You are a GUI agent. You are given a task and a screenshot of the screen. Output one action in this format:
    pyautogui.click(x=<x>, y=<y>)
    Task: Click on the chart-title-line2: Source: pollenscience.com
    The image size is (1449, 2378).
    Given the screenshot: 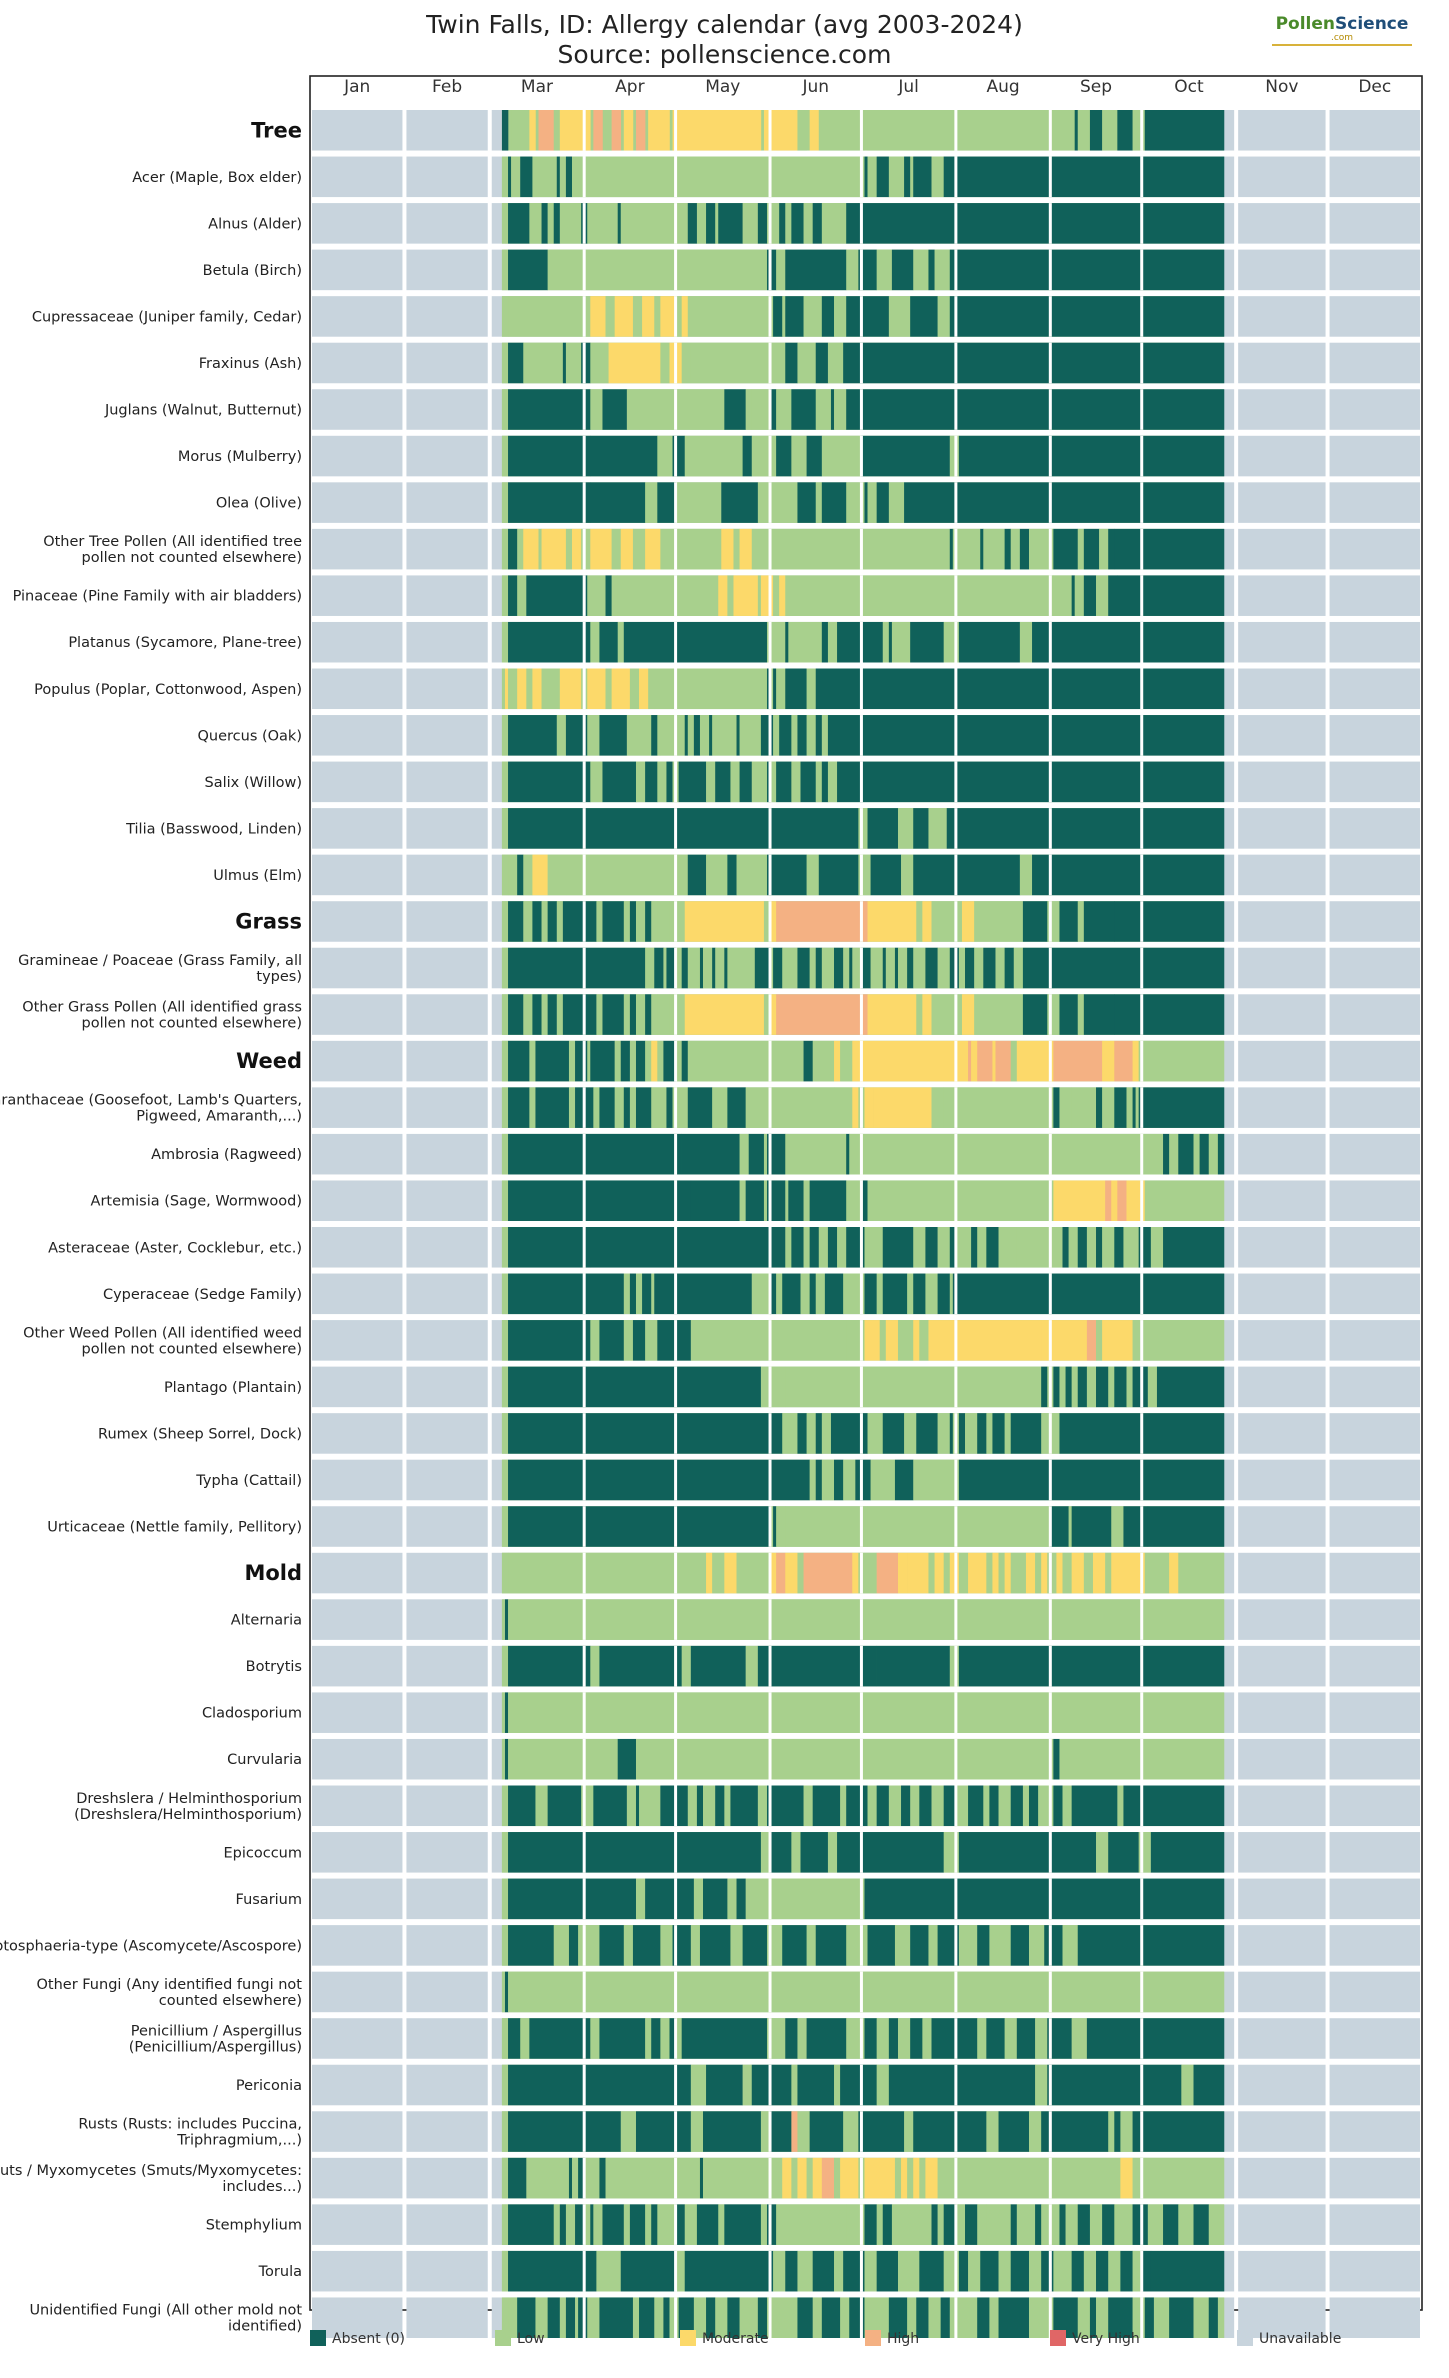 What is the action you would take?
    pyautogui.click(x=724, y=54)
    